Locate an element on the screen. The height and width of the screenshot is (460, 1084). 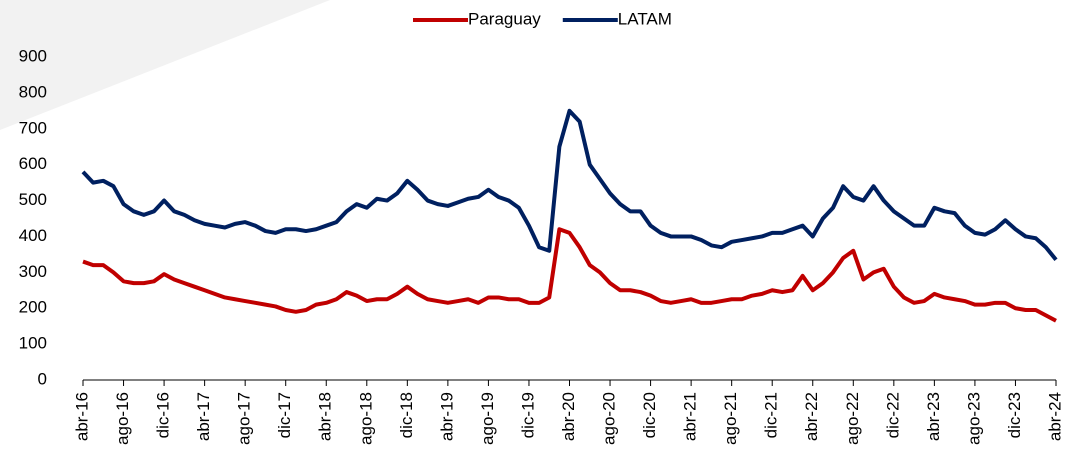
background-shape is located at coordinates (165, 65).